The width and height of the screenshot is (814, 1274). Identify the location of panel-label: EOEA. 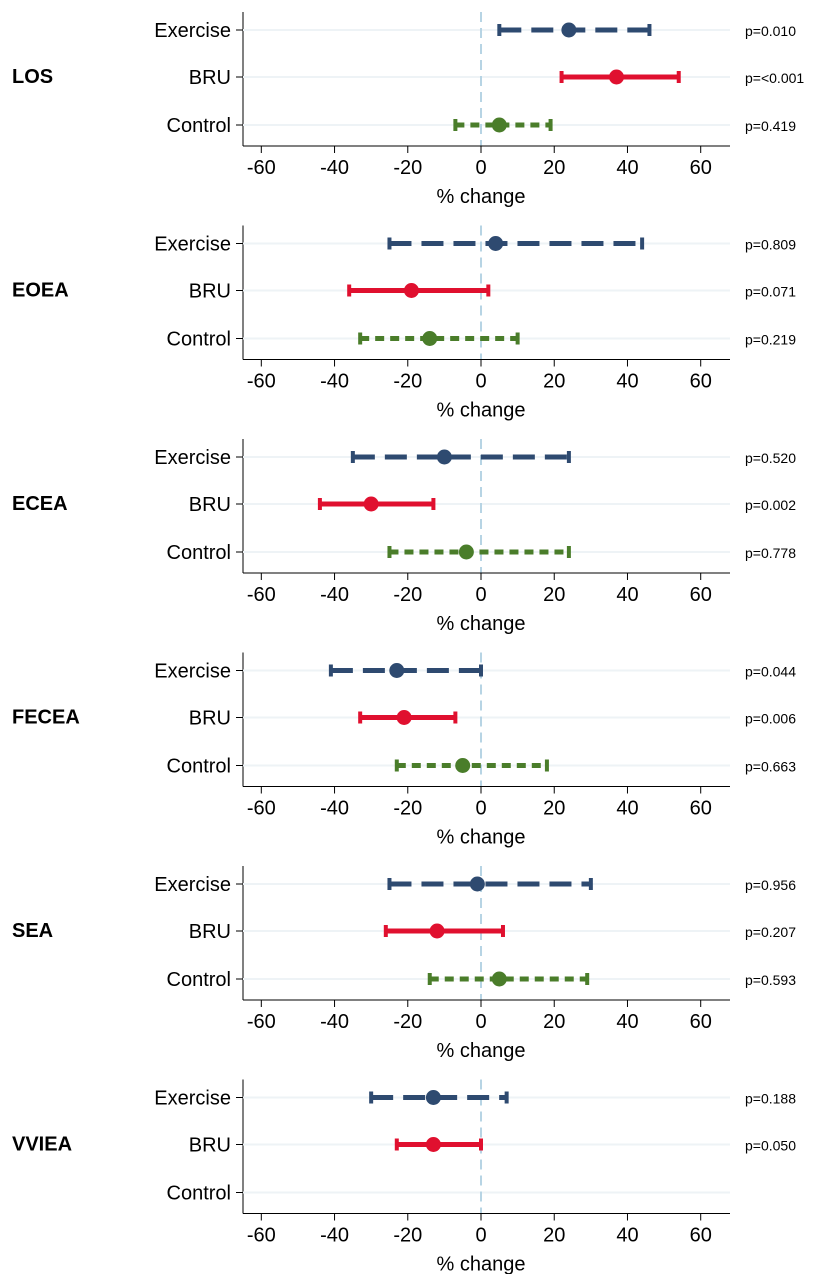
(40, 291).